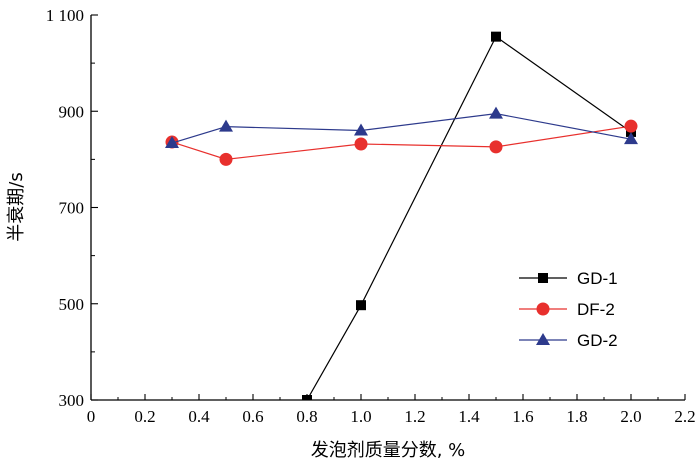 This screenshot has height=464, width=700. What do you see at coordinates (684, 416) in the screenshot?
I see `x-tick-label: 2.2` at bounding box center [684, 416].